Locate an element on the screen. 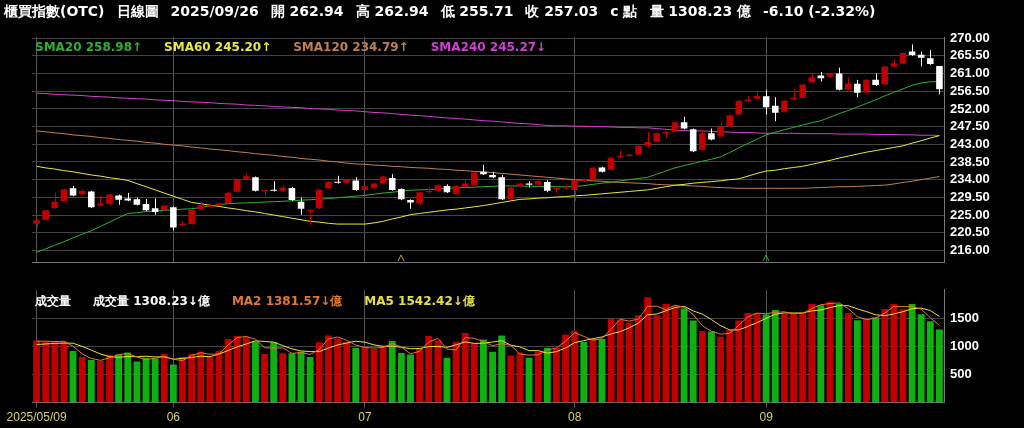 The height and width of the screenshot is (428, 1024). chart-title: 成交量 is located at coordinates (53, 300).